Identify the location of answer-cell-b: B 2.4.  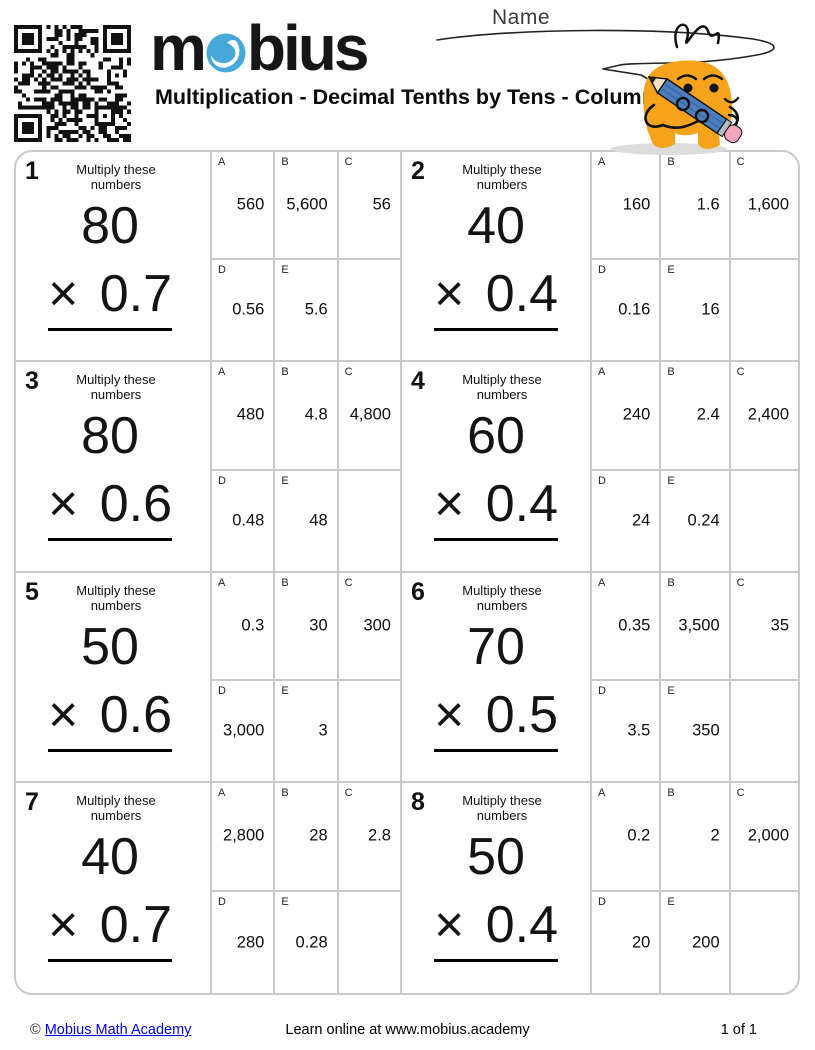
(694, 416).